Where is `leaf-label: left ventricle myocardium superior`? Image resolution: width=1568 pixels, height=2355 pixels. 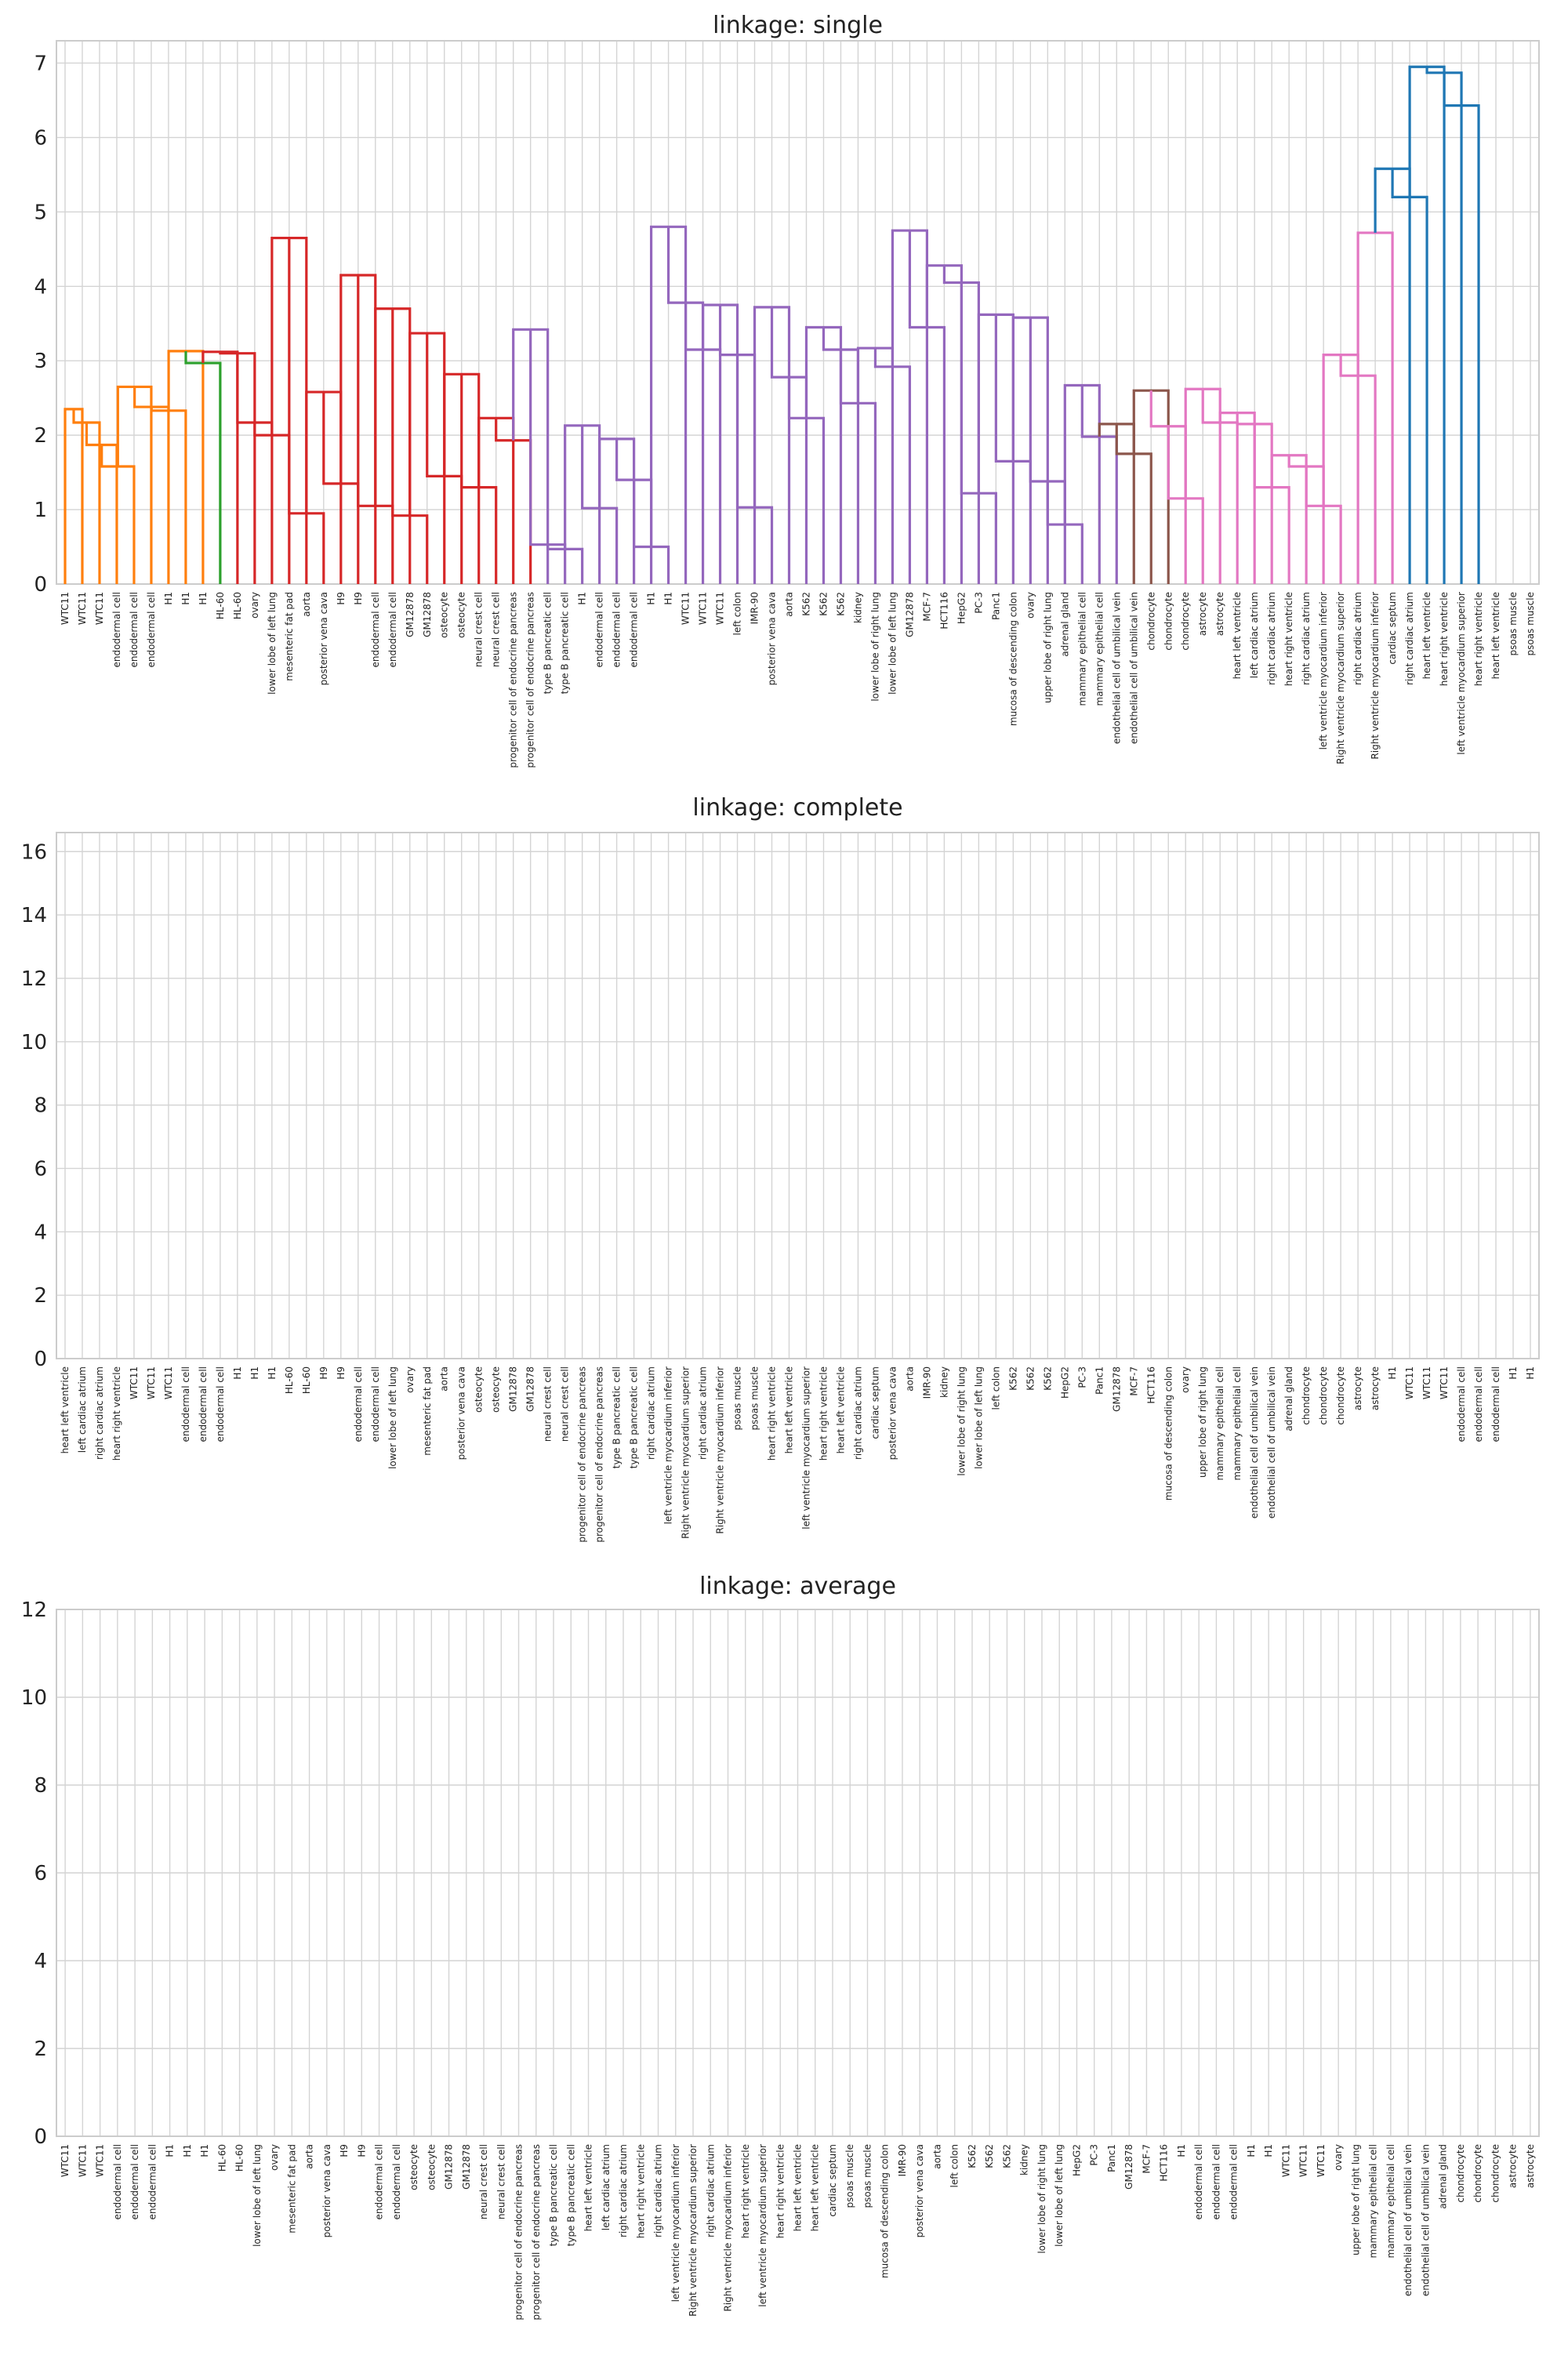
leaf-label: left ventricle myocardium superior is located at coordinates (806, 1447).